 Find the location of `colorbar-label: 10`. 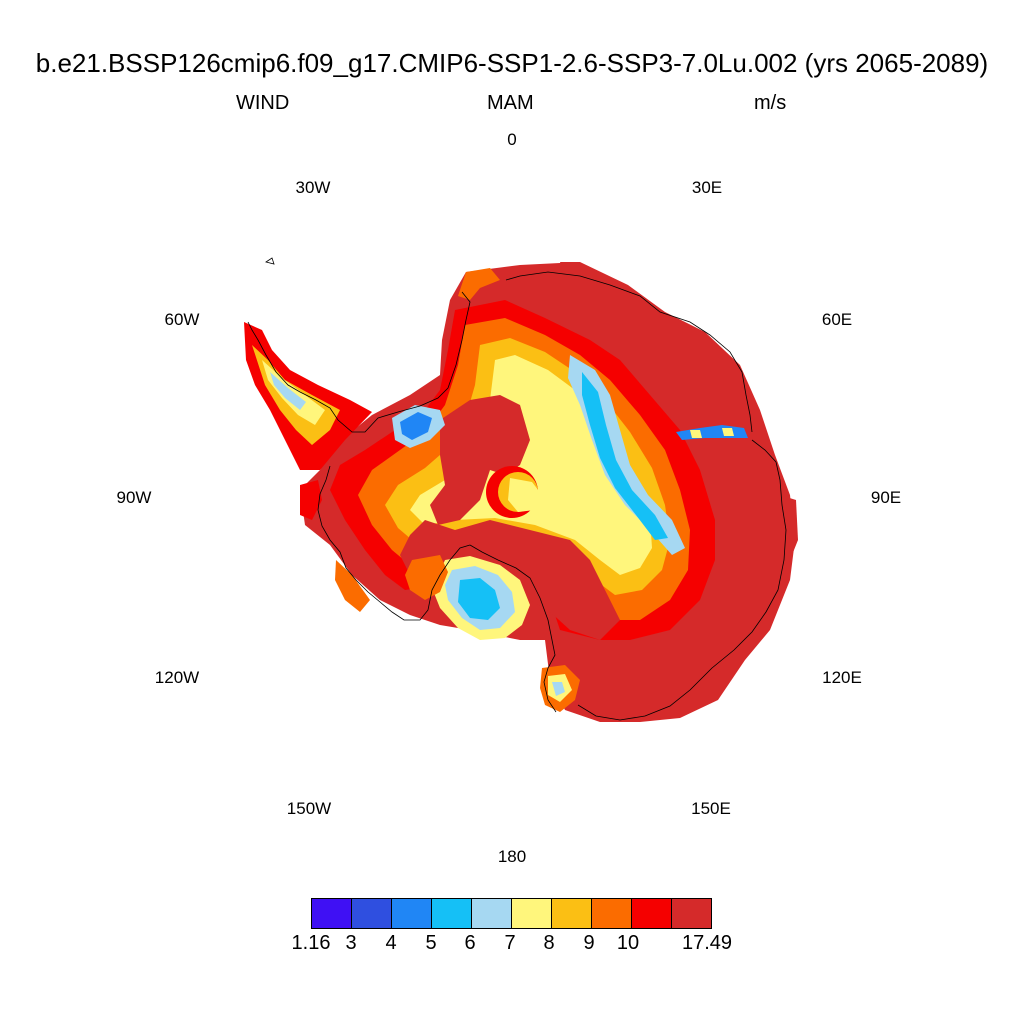

colorbar-label: 10 is located at coordinates (628, 943).